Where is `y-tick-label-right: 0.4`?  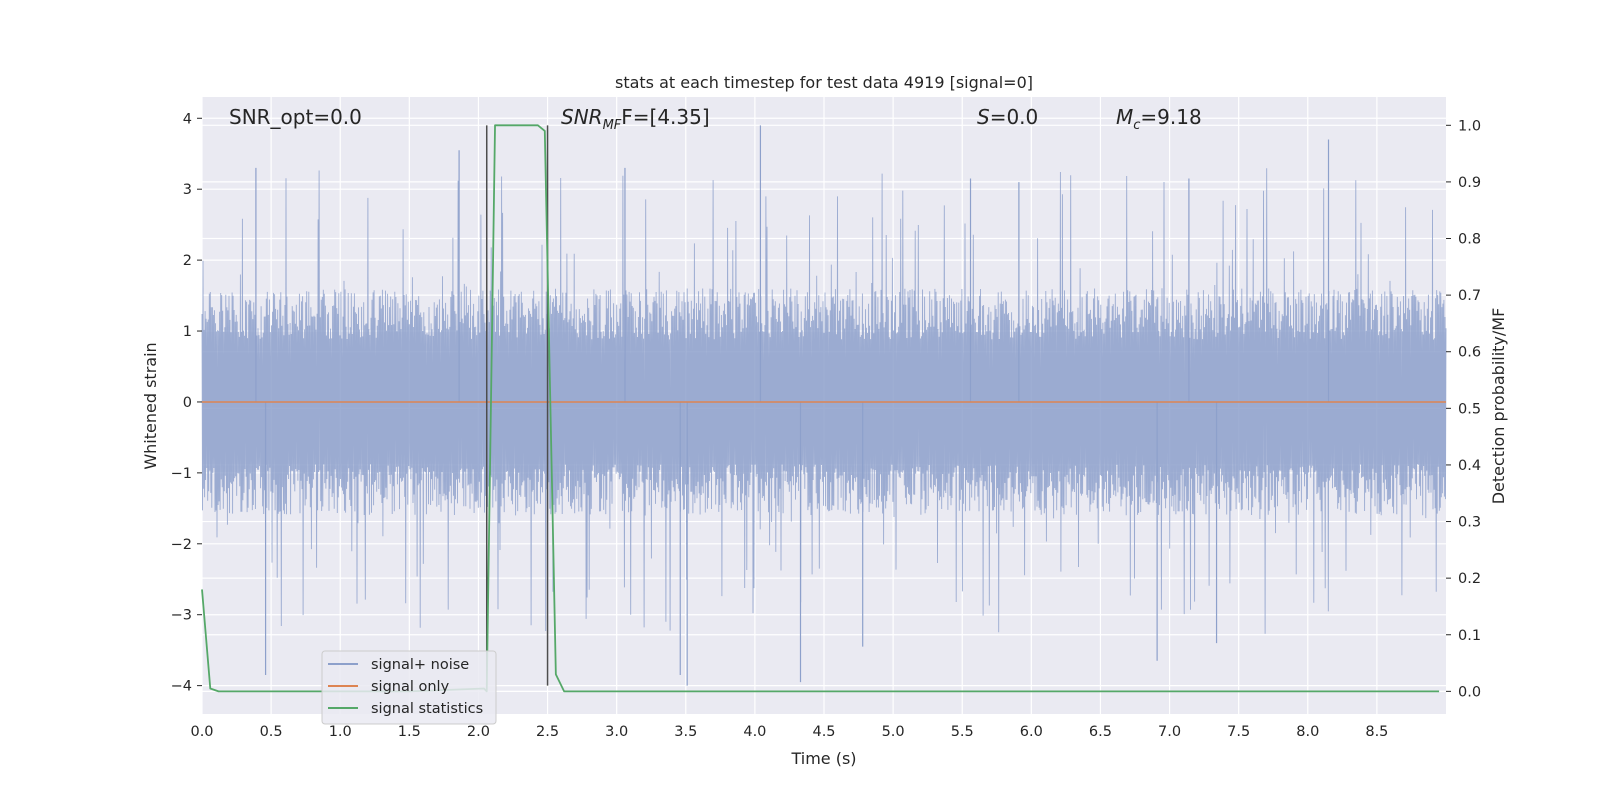 y-tick-label-right: 0.4 is located at coordinates (1469, 466).